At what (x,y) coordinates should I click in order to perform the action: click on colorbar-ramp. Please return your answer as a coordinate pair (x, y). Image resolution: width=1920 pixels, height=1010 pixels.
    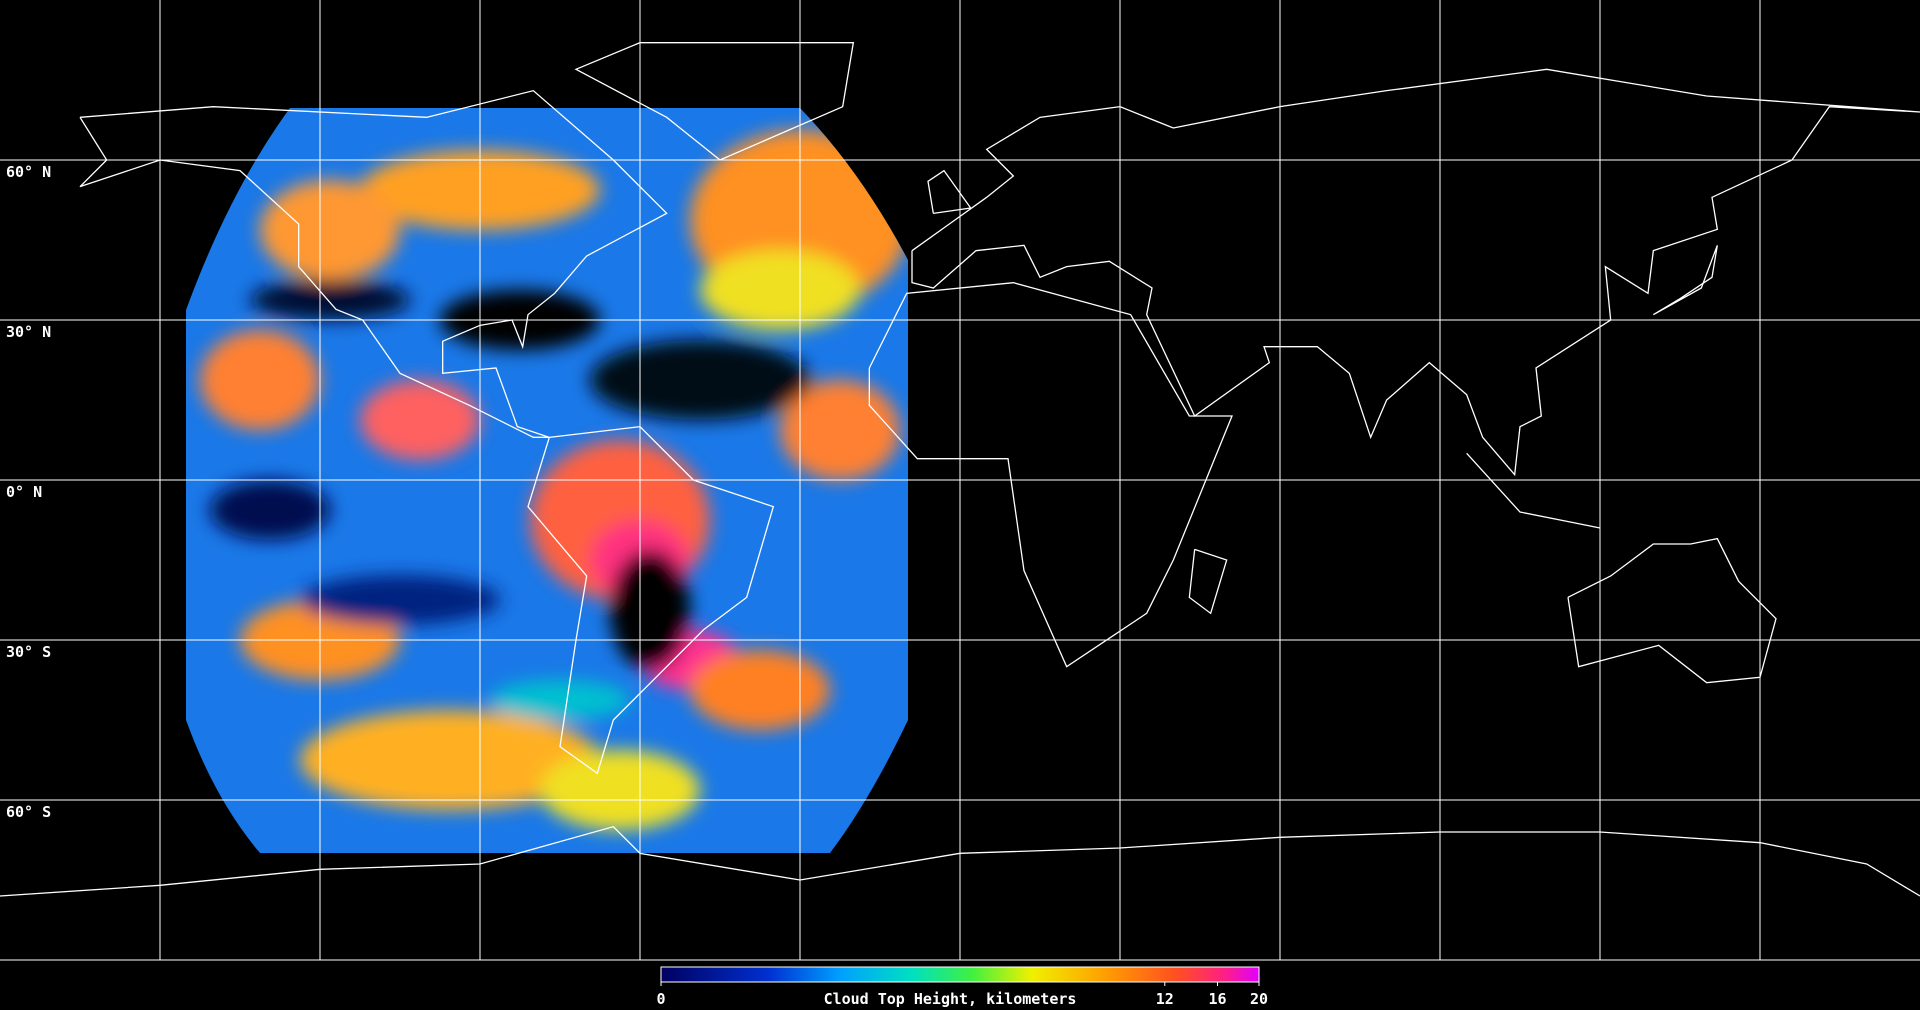
    Looking at the image, I should click on (960, 974).